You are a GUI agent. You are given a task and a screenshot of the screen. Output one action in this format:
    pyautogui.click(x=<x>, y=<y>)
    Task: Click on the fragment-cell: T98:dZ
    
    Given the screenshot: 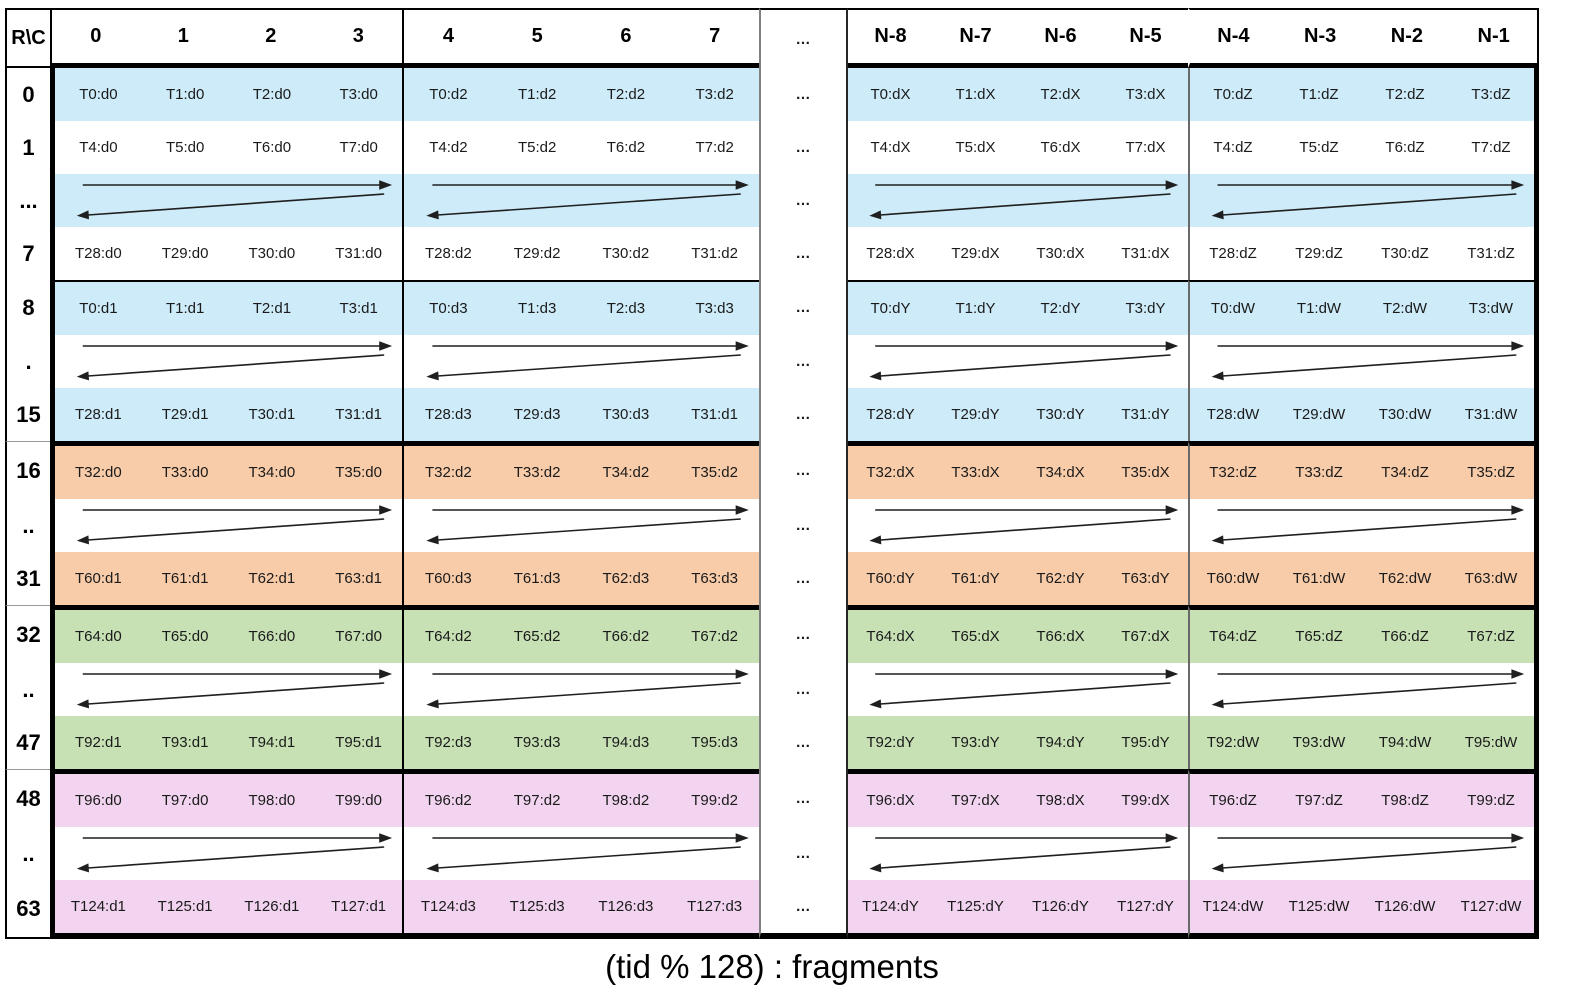 What is the action you would take?
    pyautogui.click(x=1405, y=800)
    